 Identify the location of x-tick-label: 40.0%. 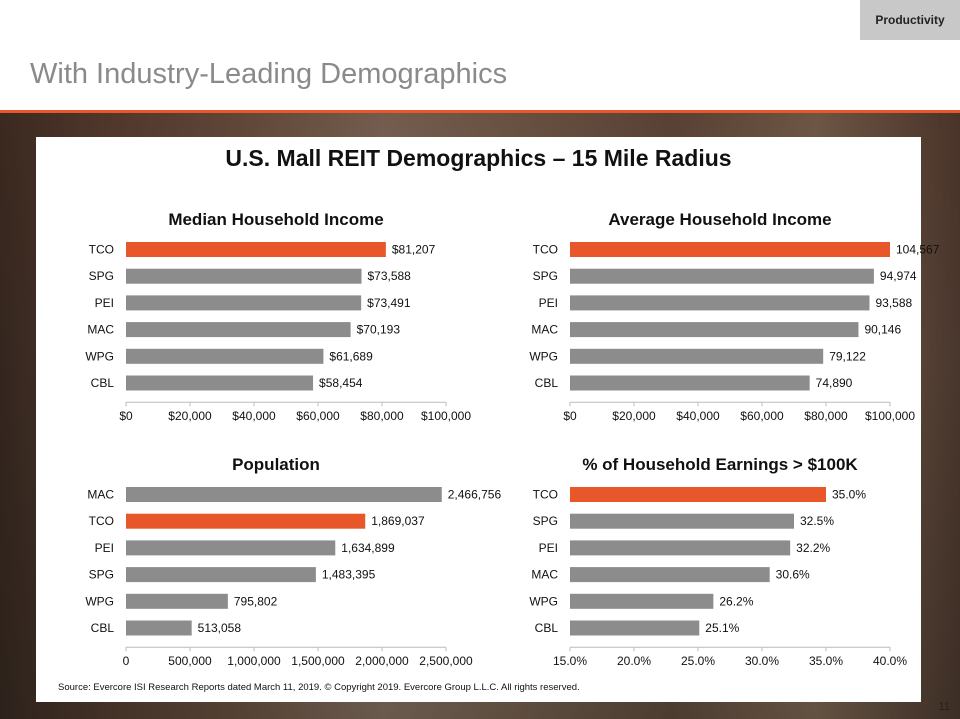
(890, 661).